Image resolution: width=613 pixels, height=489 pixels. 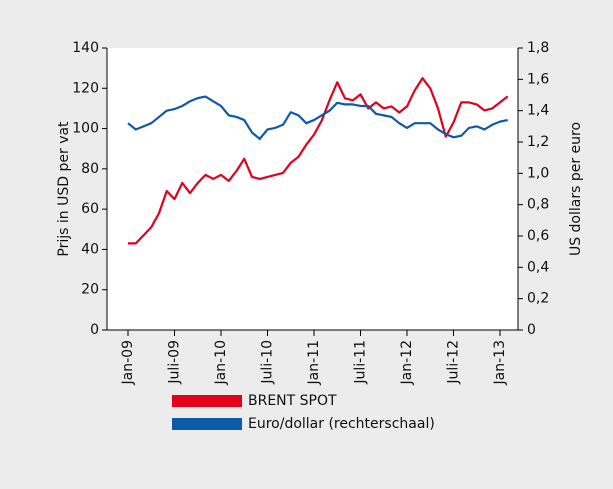 I want to click on y2-axis-label: US dollars per euro, so click(x=576, y=189).